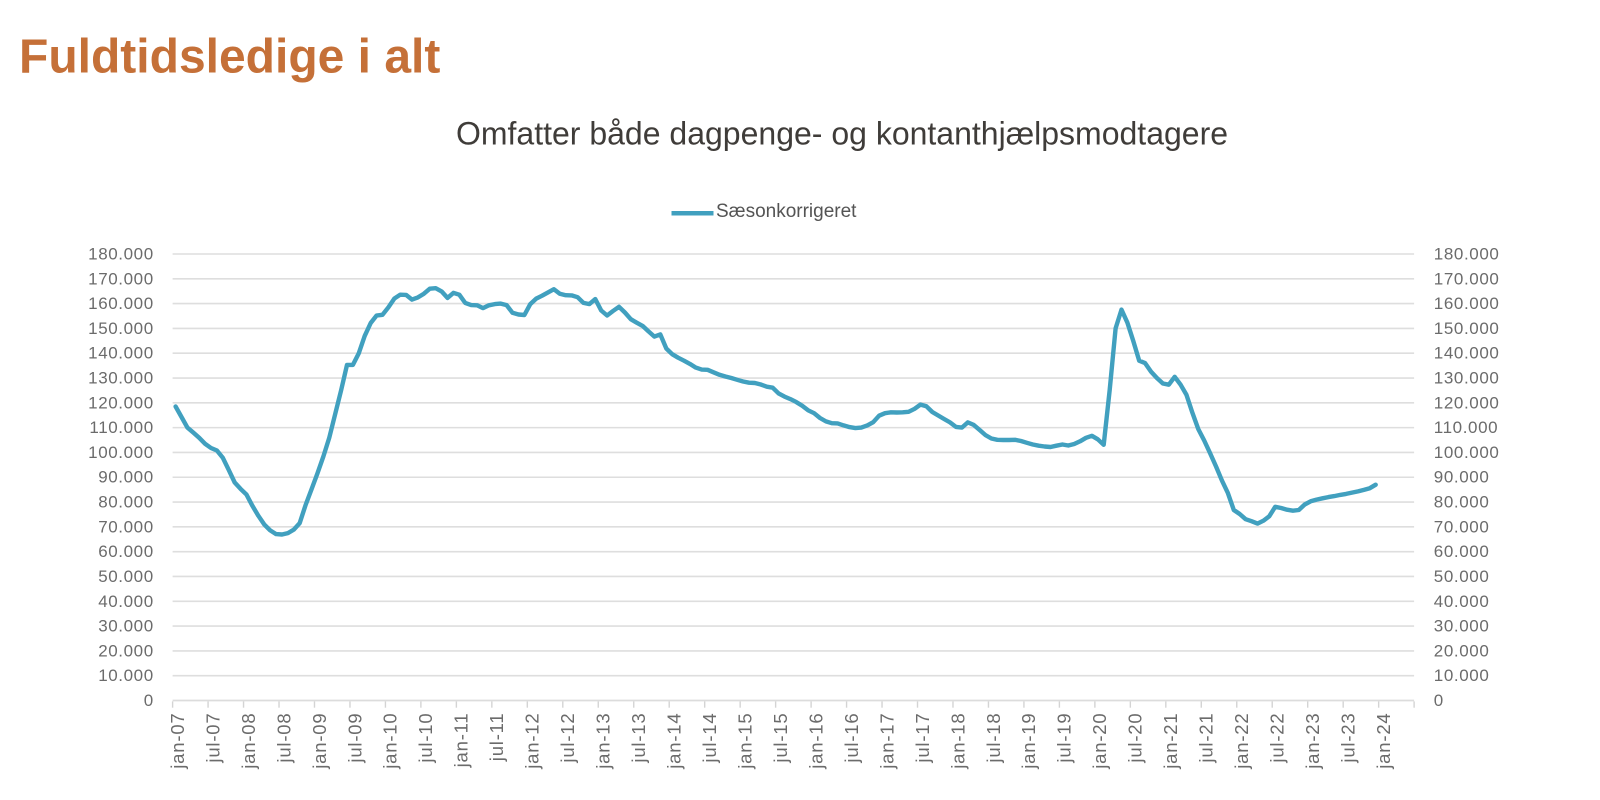 This screenshot has width=1600, height=800. Describe the element at coordinates (567, 738) in the screenshot. I see `svg-text: jul-12` at that location.